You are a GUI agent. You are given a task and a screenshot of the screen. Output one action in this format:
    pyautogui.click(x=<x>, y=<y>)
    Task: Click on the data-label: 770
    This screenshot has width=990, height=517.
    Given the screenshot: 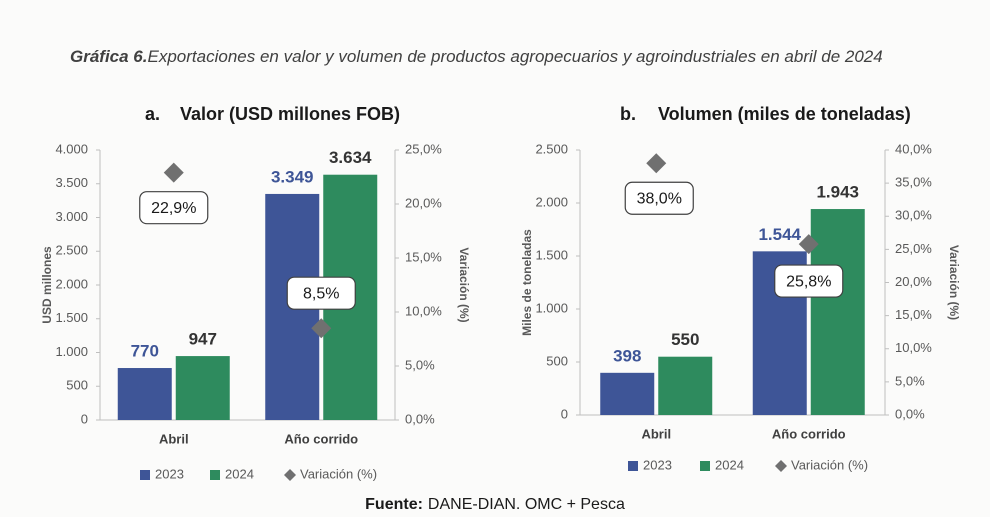 What is the action you would take?
    pyautogui.click(x=145, y=351)
    